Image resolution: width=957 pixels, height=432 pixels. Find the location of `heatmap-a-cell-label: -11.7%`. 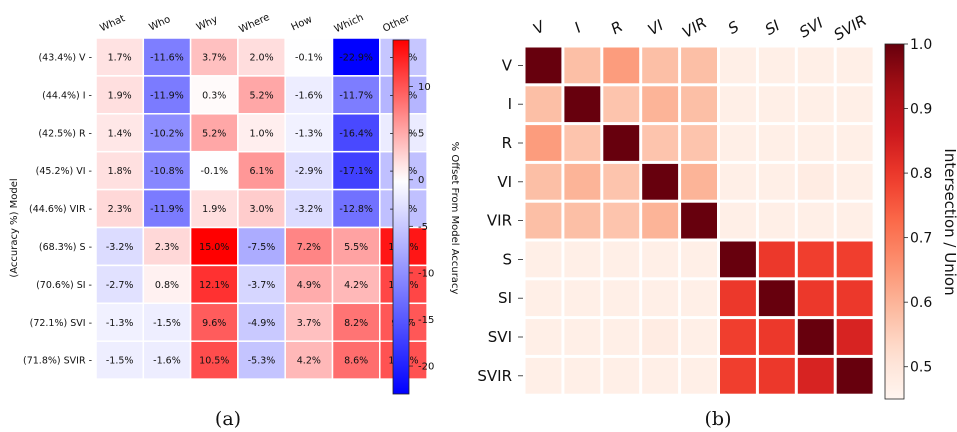

heatmap-a-cell-label: -11.7% is located at coordinates (356, 95).